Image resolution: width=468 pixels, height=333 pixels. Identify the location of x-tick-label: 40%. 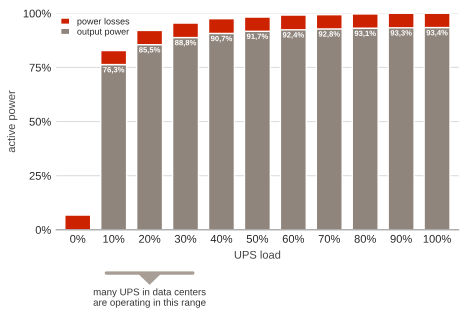
(221, 238).